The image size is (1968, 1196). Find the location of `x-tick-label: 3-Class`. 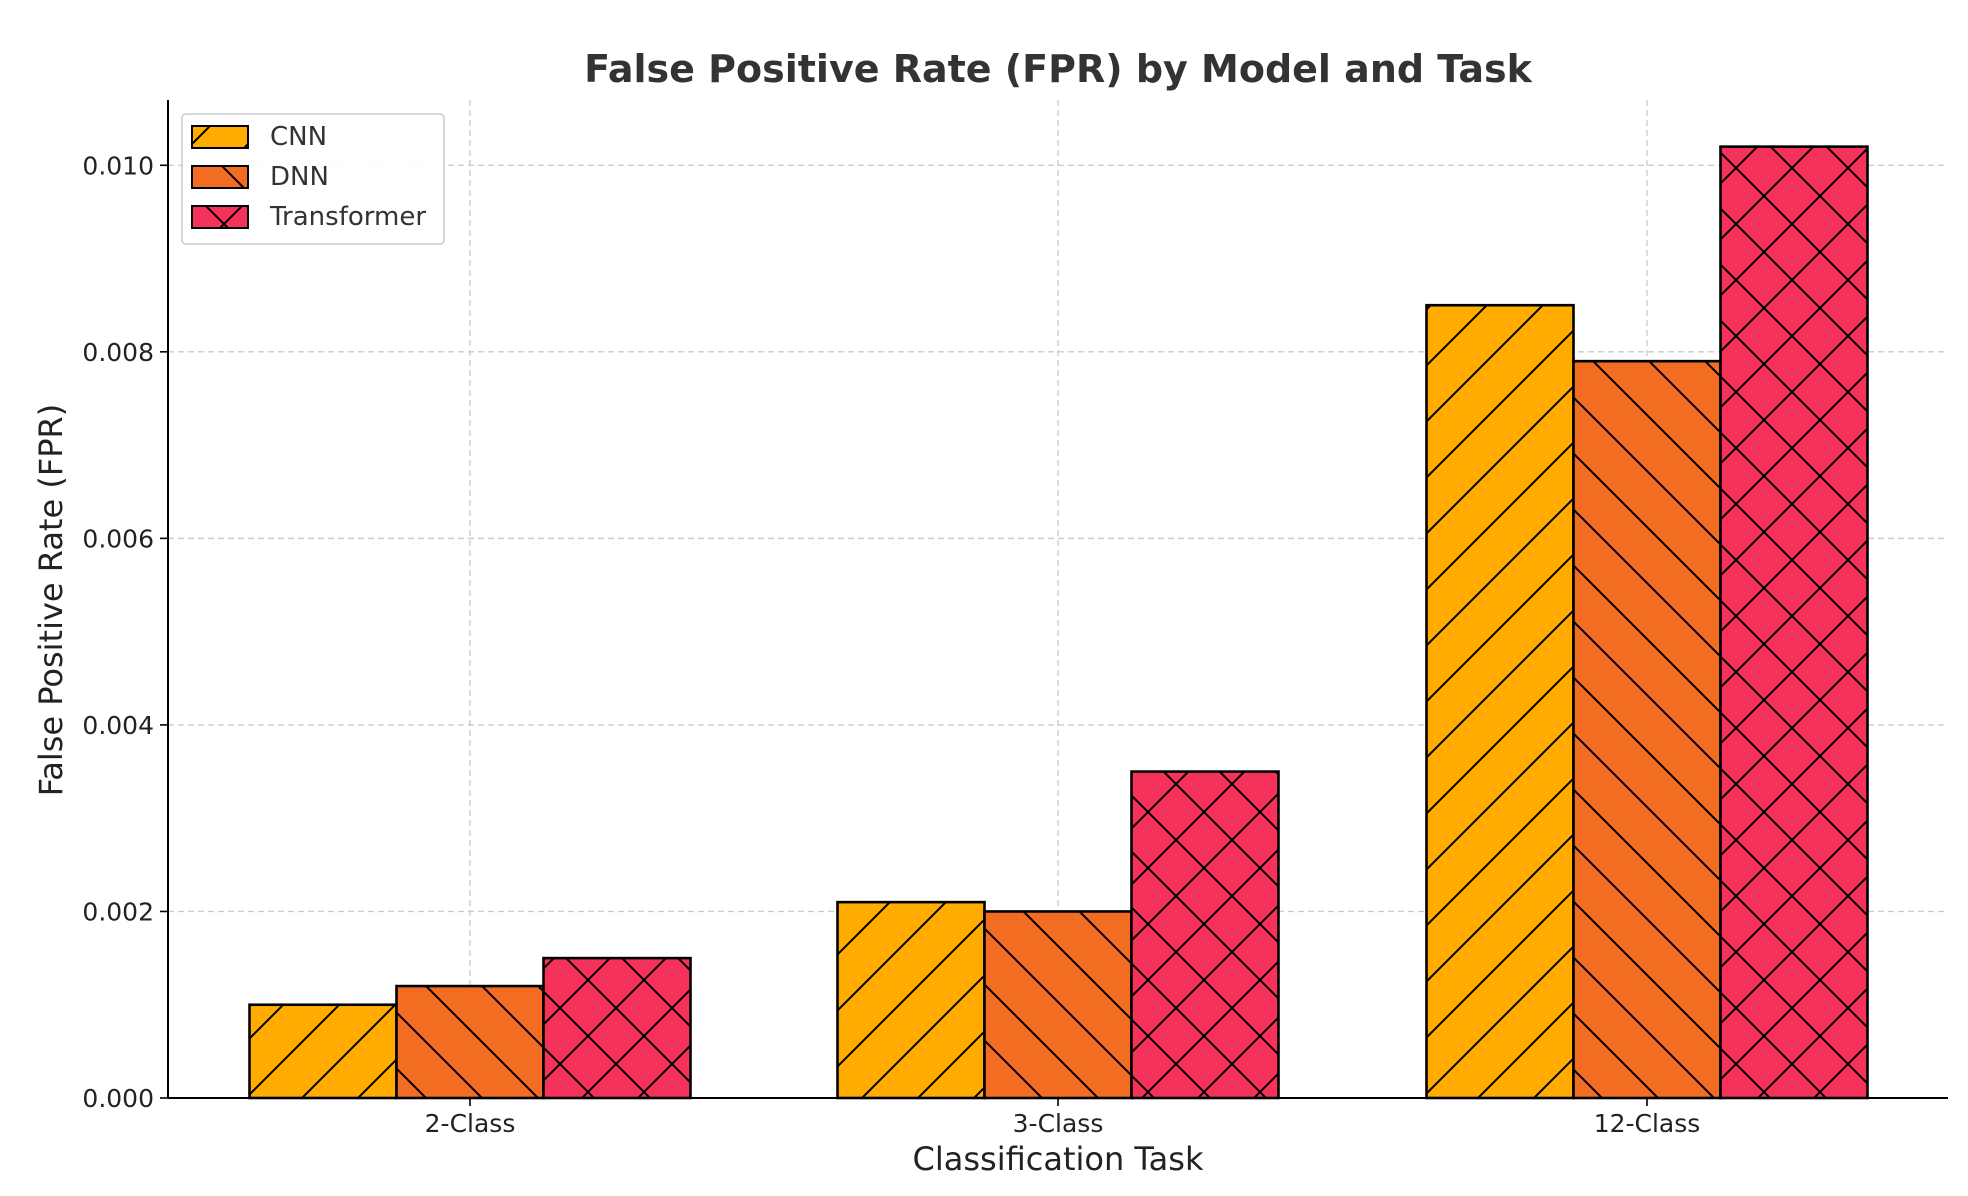

x-tick-label: 3-Class is located at coordinates (1058, 1123).